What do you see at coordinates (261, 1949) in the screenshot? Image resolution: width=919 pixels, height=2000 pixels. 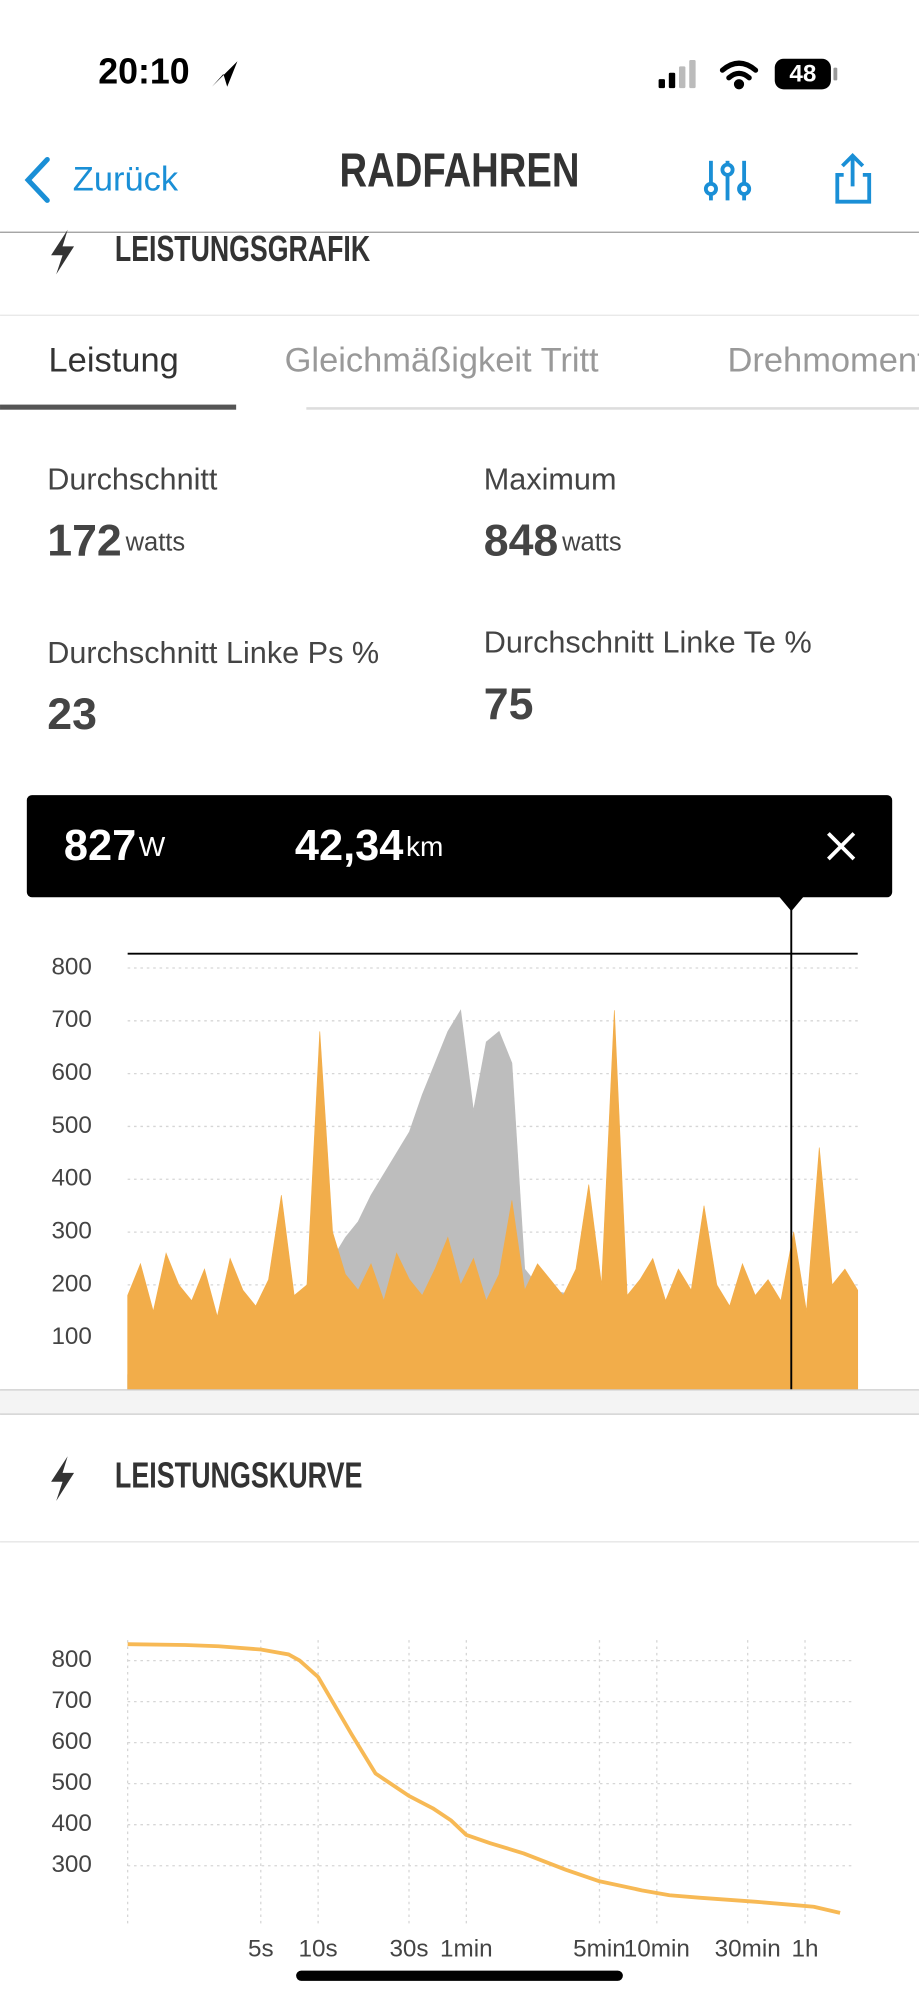 I see `x-tick-label: 5s` at bounding box center [261, 1949].